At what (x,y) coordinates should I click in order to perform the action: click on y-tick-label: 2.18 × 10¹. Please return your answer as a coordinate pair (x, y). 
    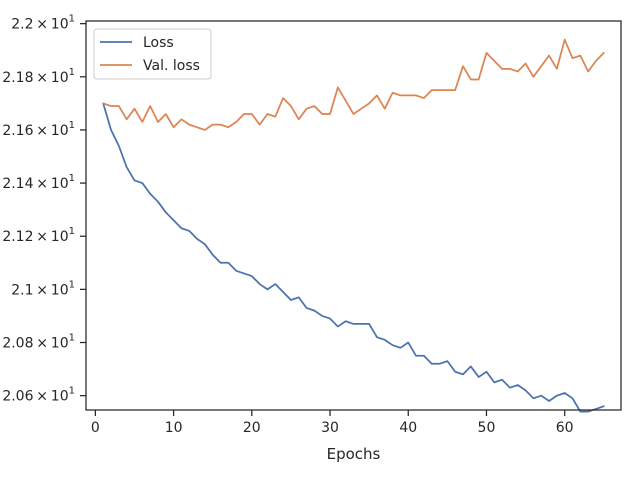
    Looking at the image, I should click on (38, 76).